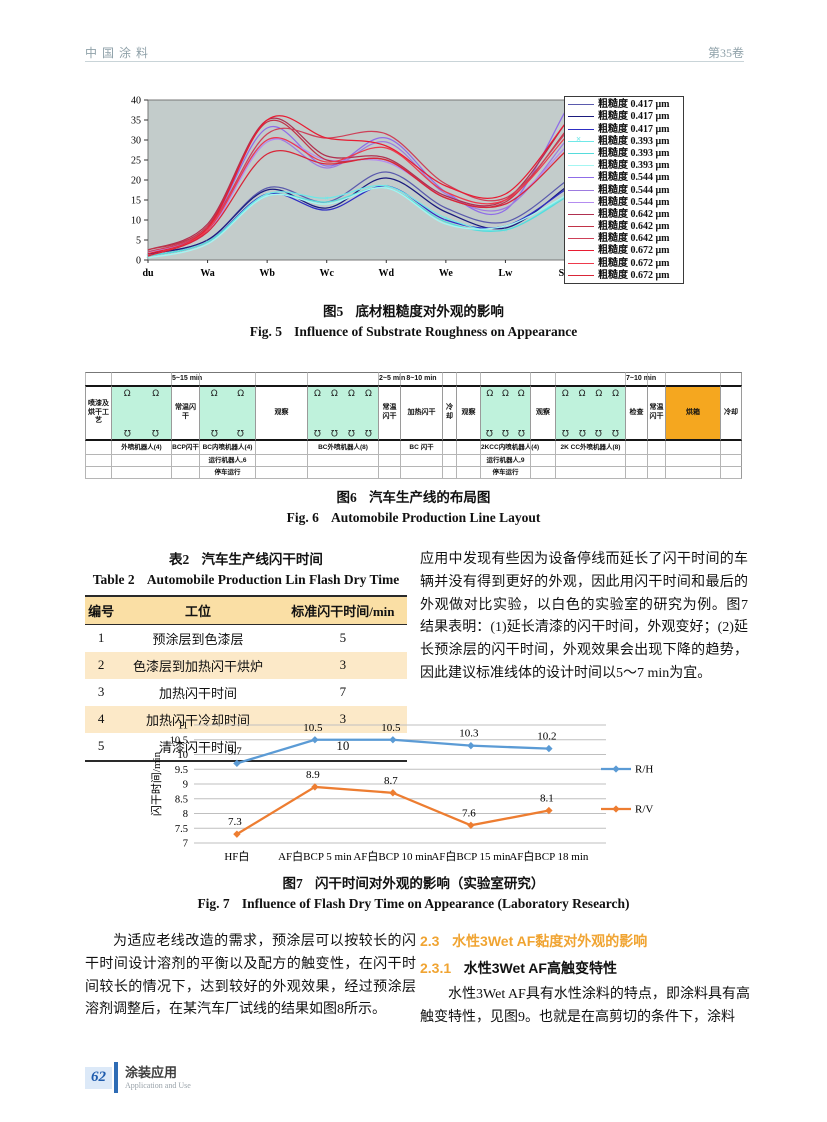  Describe the element at coordinates (430, 941) in the screenshot. I see `heading-2-3-number: 2.3` at that location.